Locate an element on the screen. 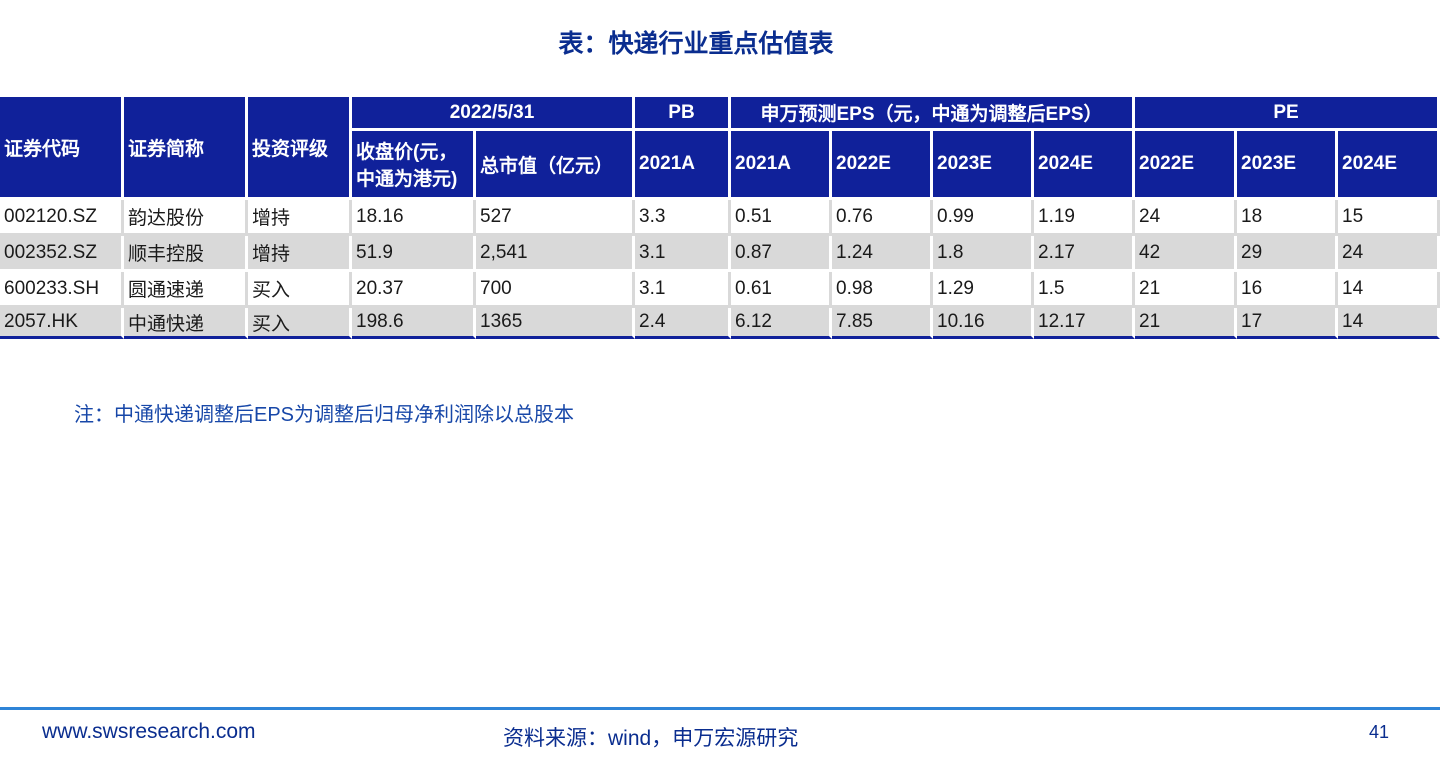  table-cell: 002352.SZ is located at coordinates (62, 254).